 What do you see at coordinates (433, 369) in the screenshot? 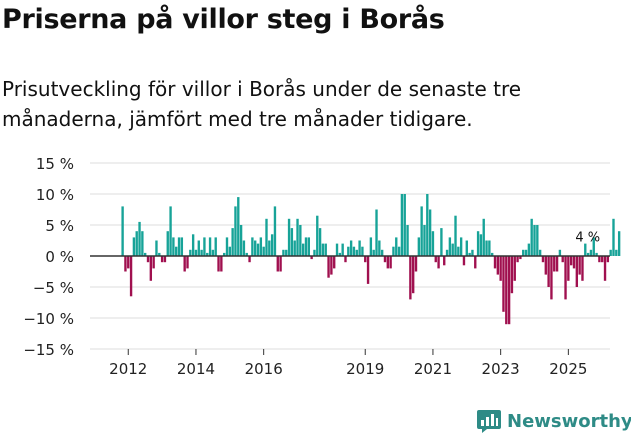
I see `x-tick-label: 2021` at bounding box center [433, 369].